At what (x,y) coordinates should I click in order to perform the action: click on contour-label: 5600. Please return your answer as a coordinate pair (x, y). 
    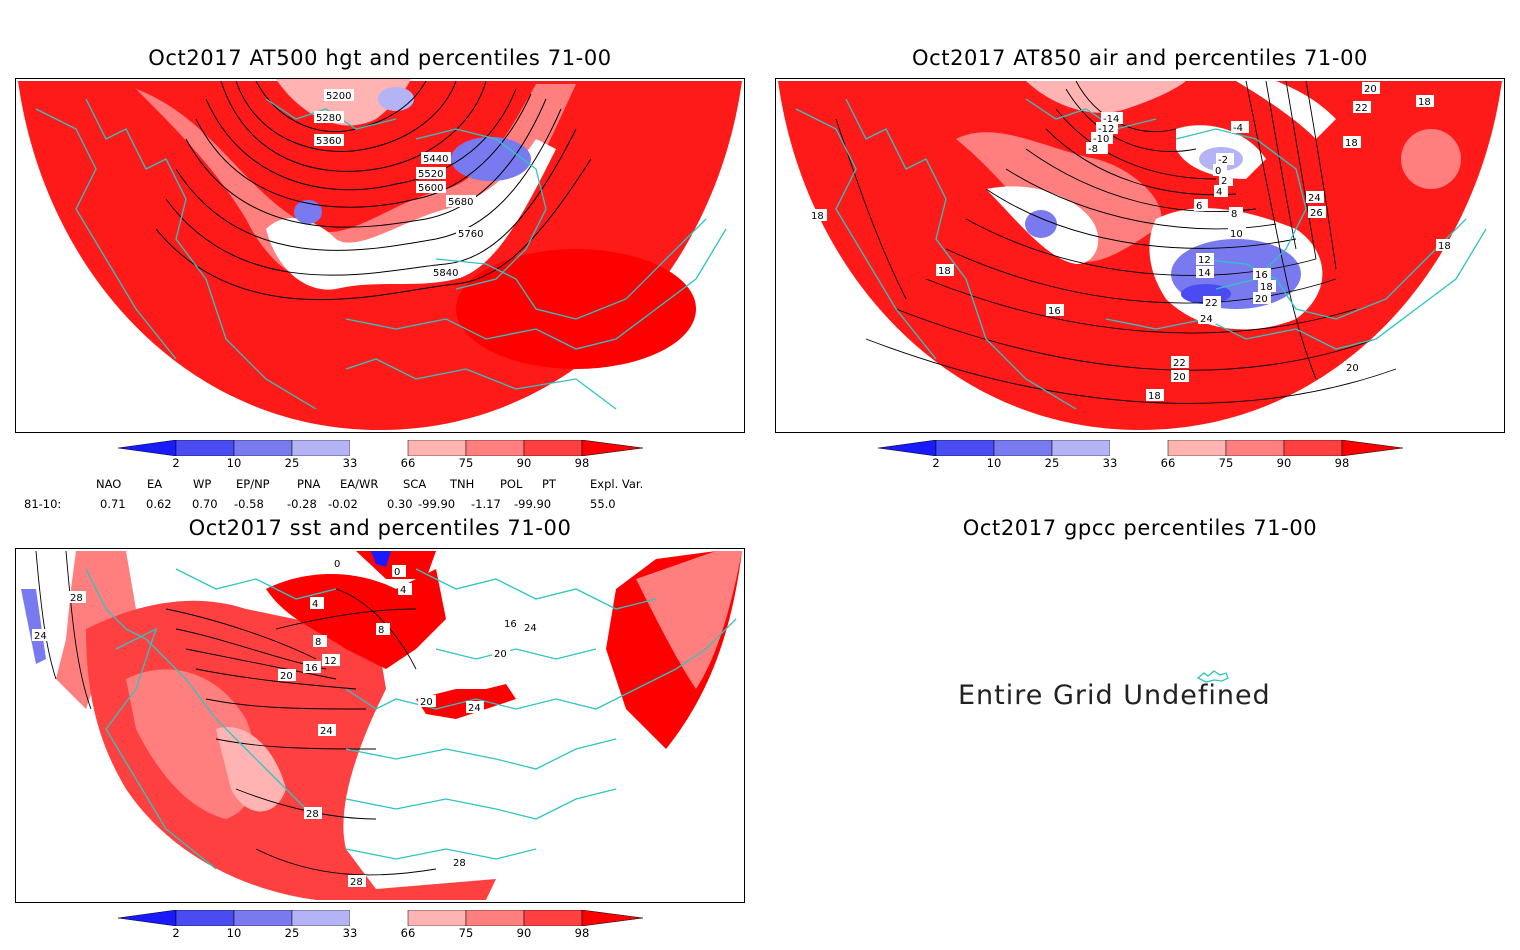
    Looking at the image, I should click on (430, 188).